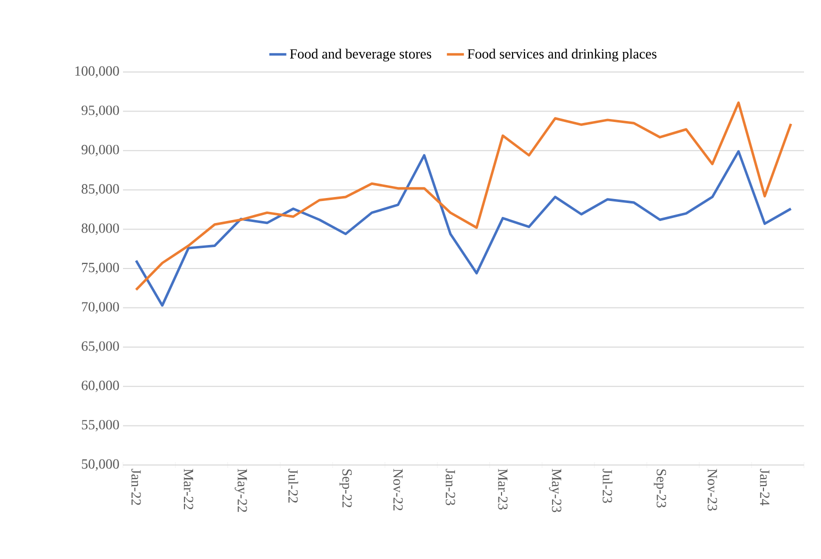 This screenshot has width=821, height=559. What do you see at coordinates (713, 489) in the screenshot?
I see `x-tick-label: Nov-23` at bounding box center [713, 489].